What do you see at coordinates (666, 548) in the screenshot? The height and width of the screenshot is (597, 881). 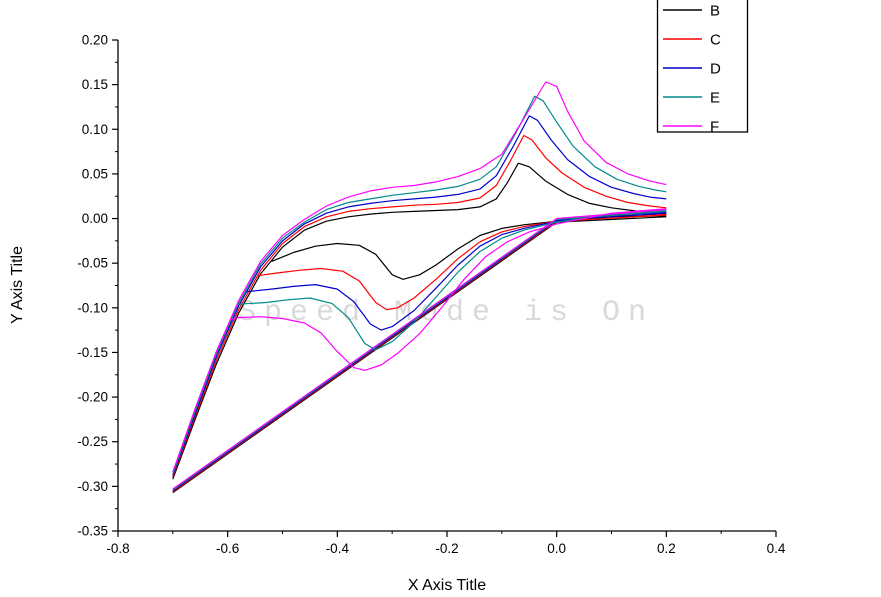 I see `x-tick-label: 0.2` at bounding box center [666, 548].